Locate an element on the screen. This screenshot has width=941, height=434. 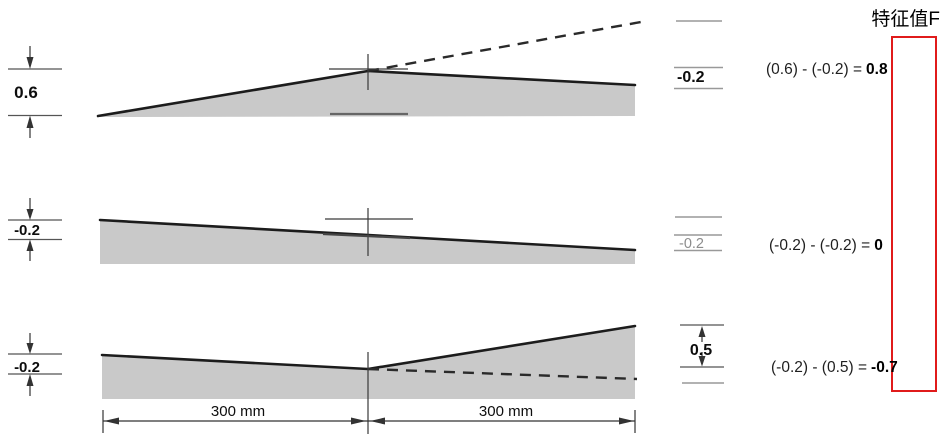
equation-result: -0.7 is located at coordinates (884, 367).